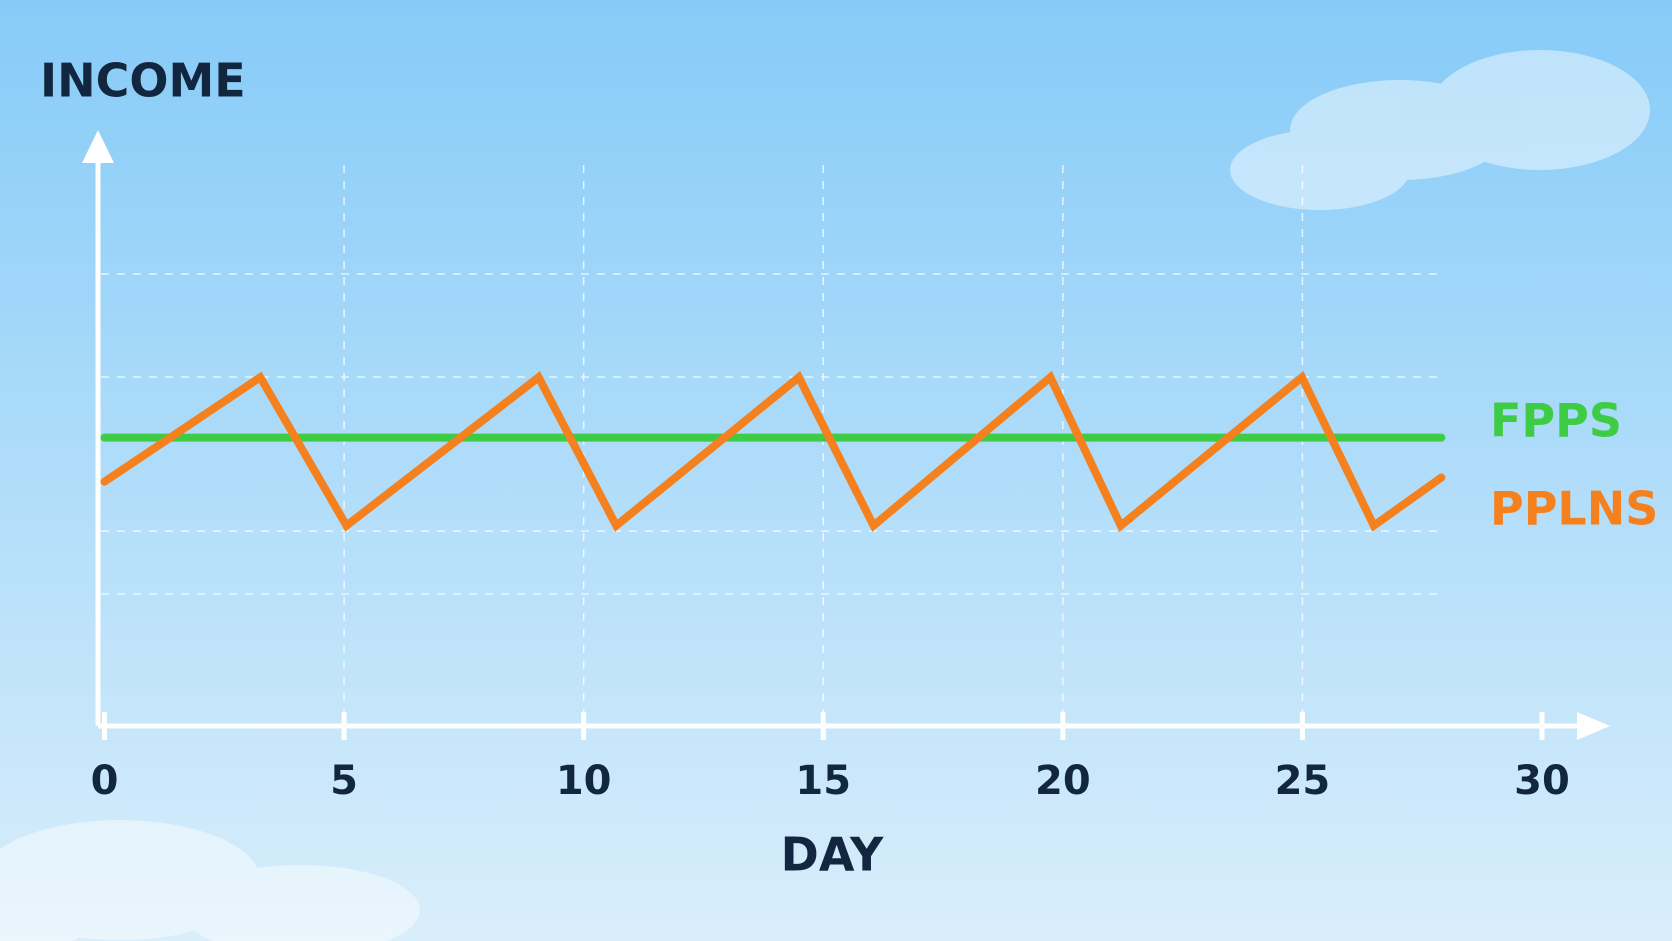 This screenshot has height=941, width=1672. What do you see at coordinates (1593, 726) in the screenshot?
I see `x-axis-arrow` at bounding box center [1593, 726].